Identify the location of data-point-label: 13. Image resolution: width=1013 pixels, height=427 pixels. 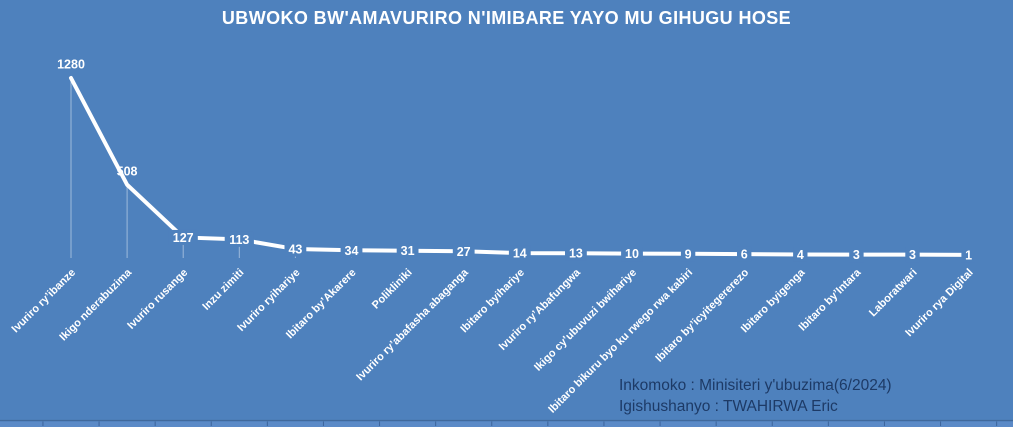
(576, 254).